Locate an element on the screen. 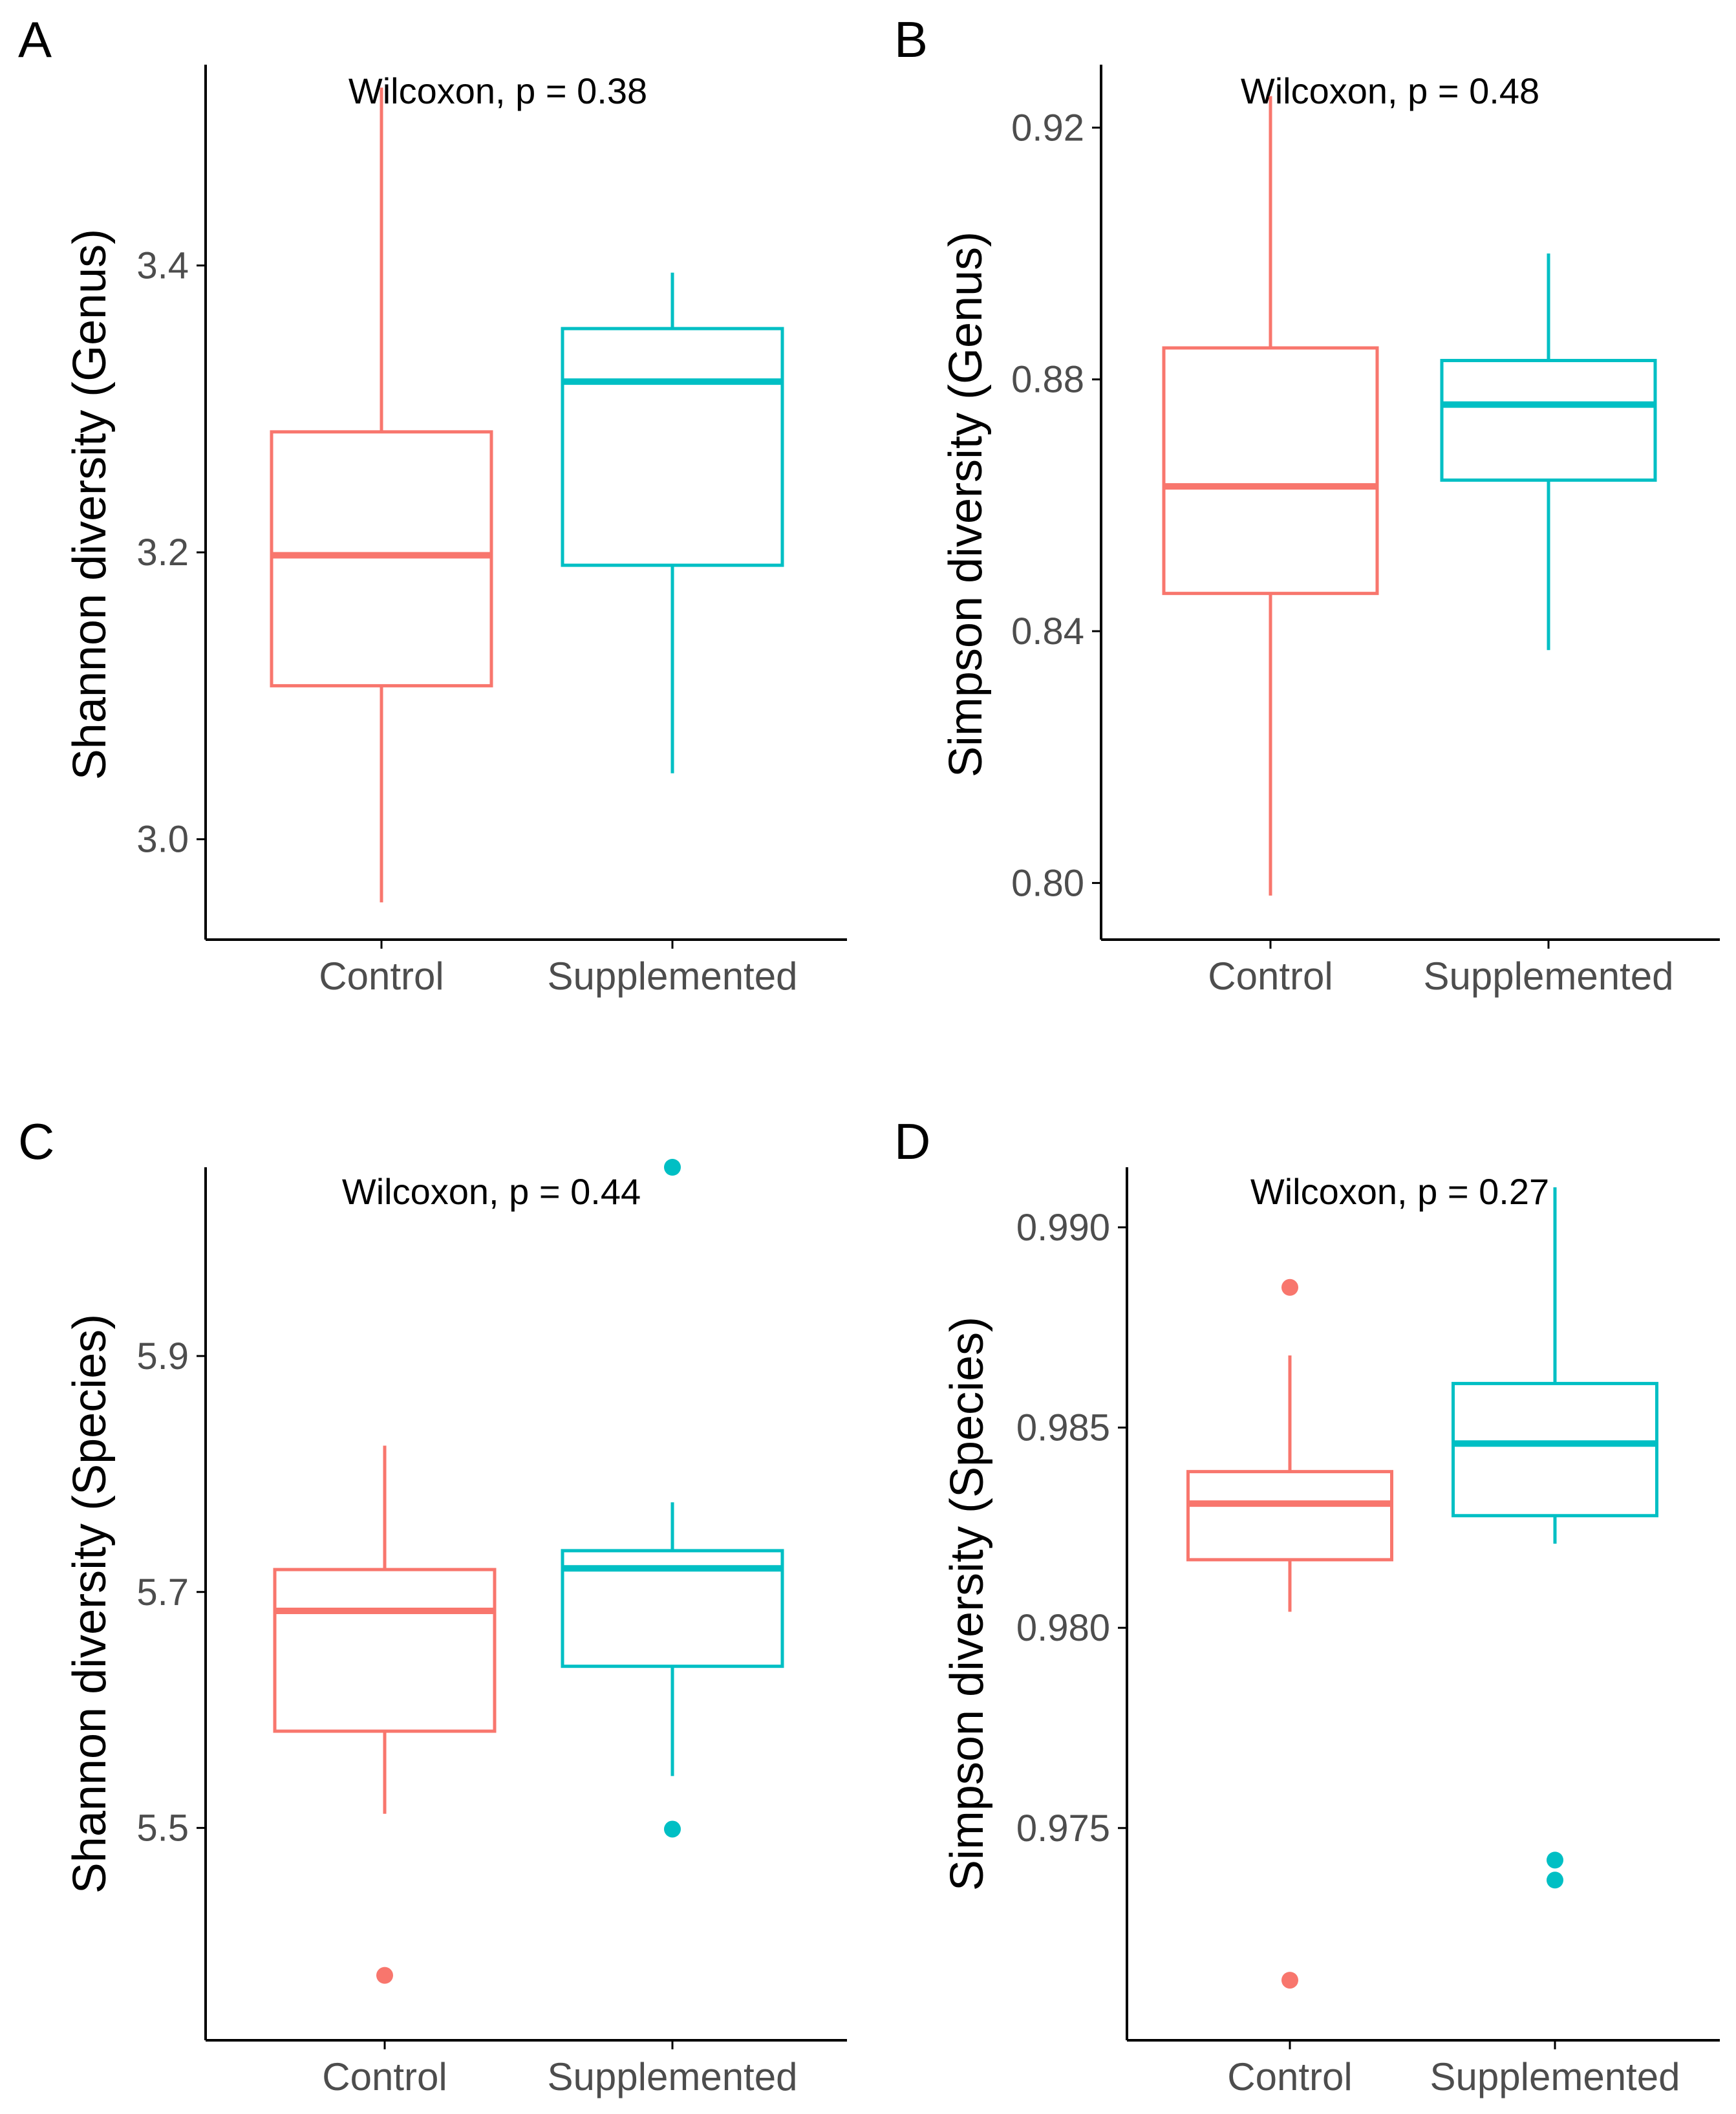 Image resolution: width=1736 pixels, height=2114 pixels. y-tick-label: 5.9 is located at coordinates (162, 1356).